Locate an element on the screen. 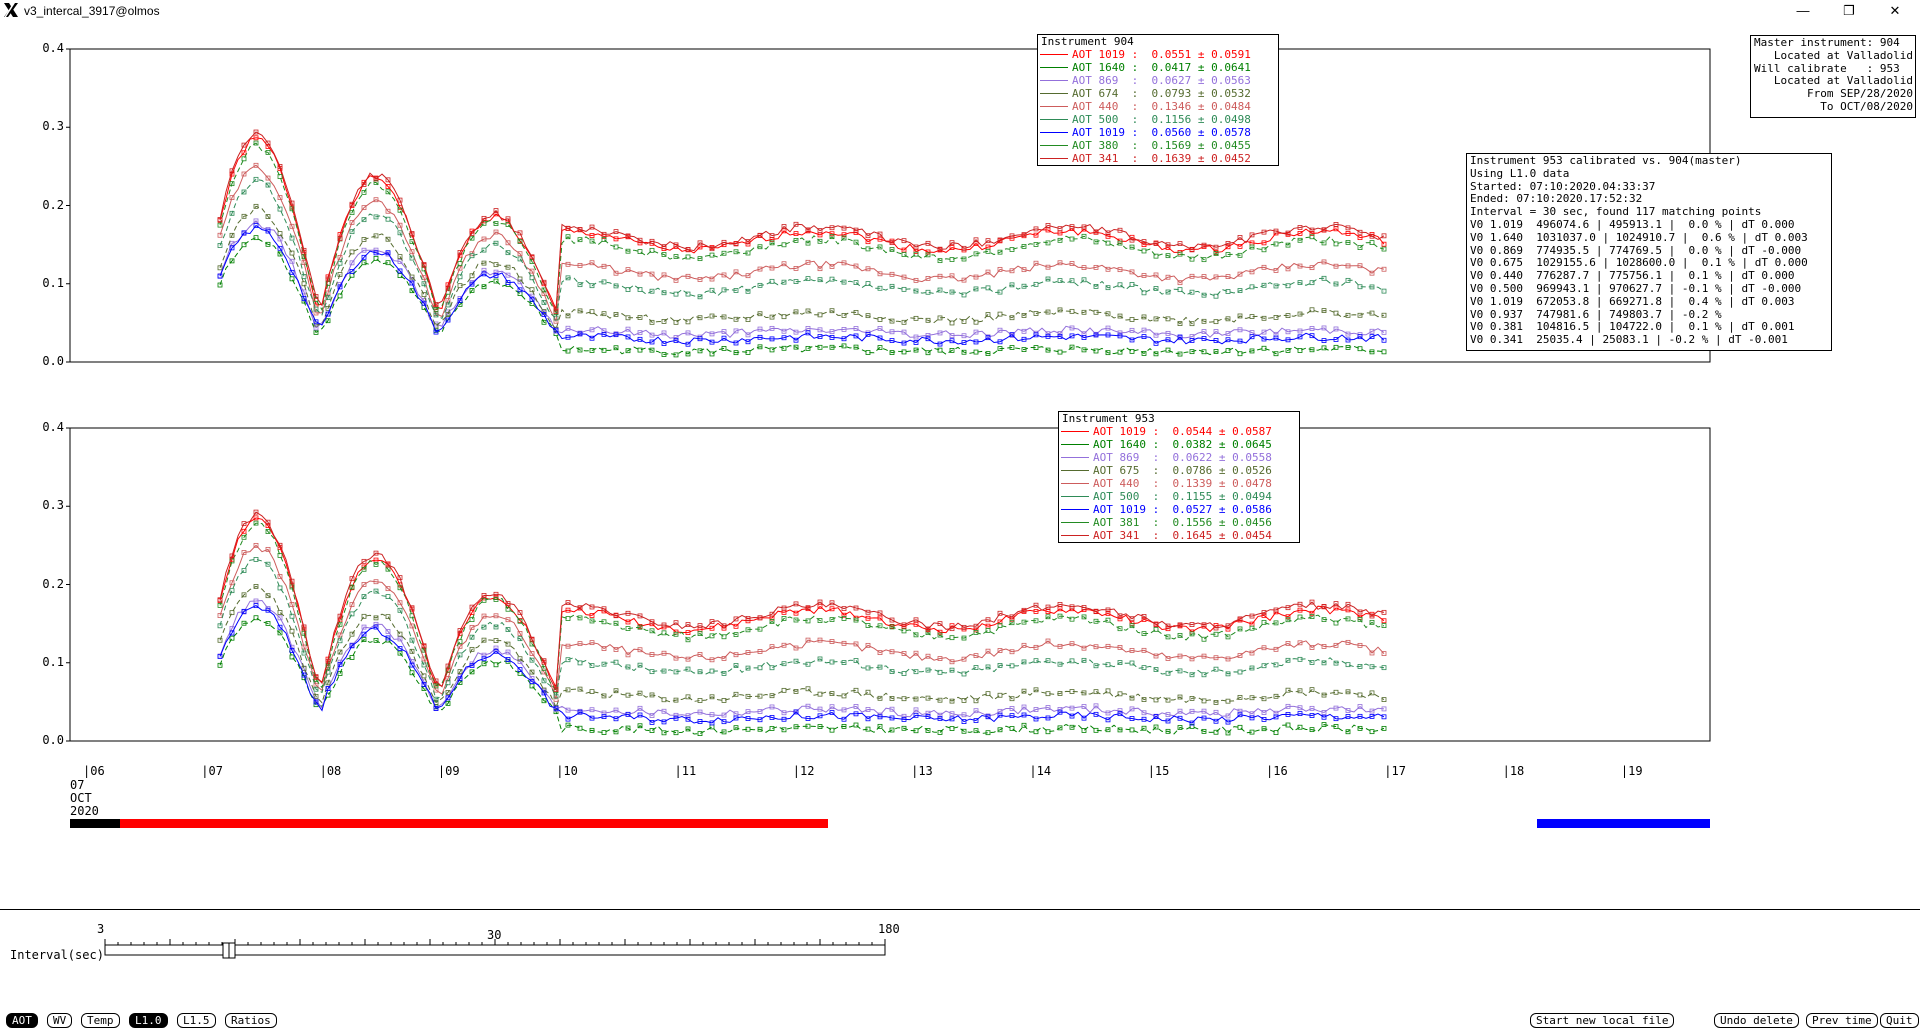 The width and height of the screenshot is (1920, 1035). close-button: ✕ is located at coordinates (1895, 10).